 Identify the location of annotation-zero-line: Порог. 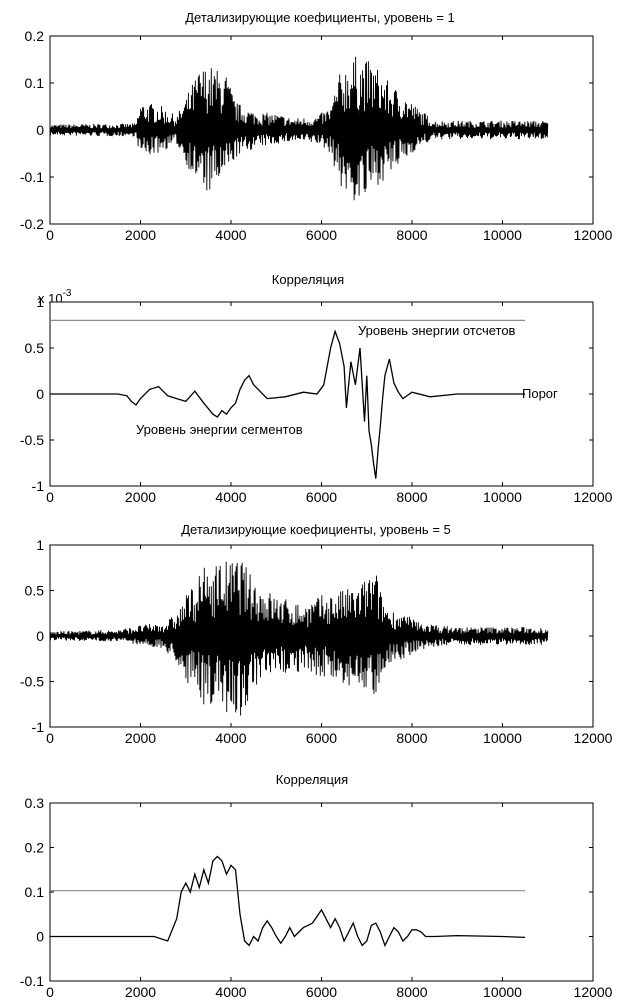
(540, 393).